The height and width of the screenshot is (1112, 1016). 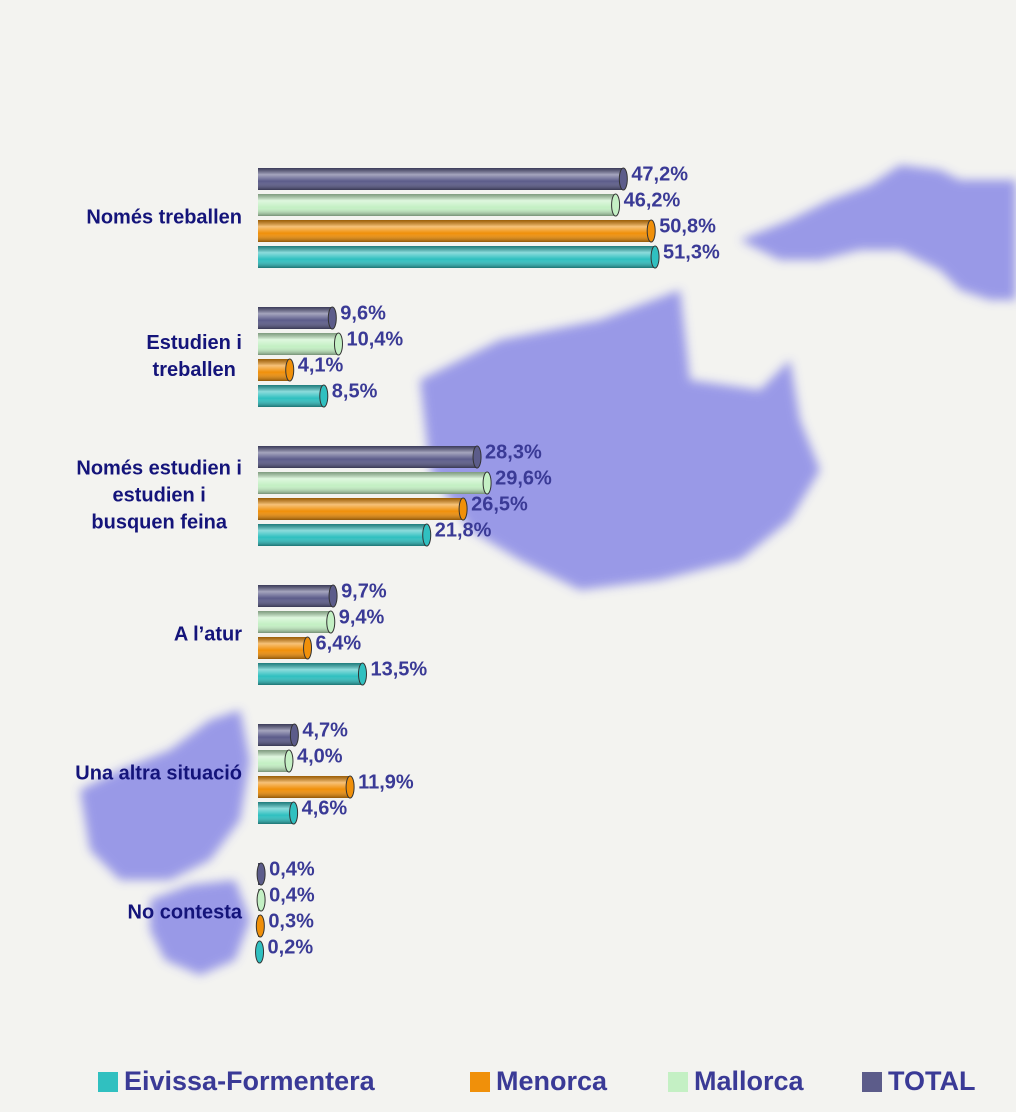 What do you see at coordinates (320, 756) in the screenshot?
I see `value-label: 4,0%` at bounding box center [320, 756].